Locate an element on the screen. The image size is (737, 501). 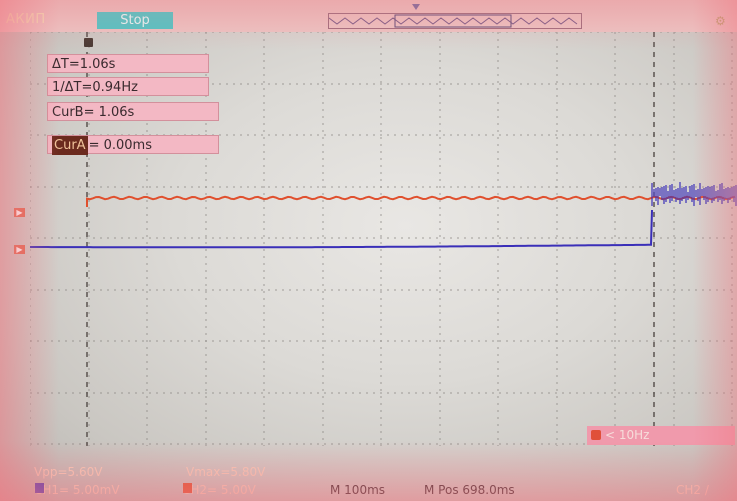
cursor-a-label: CurA is located at coordinates (70, 145).